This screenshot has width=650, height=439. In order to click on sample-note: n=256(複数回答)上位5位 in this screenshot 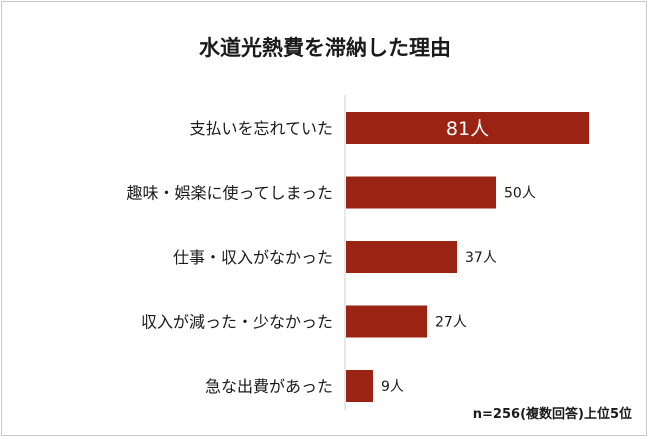, I will do `click(552, 414)`.